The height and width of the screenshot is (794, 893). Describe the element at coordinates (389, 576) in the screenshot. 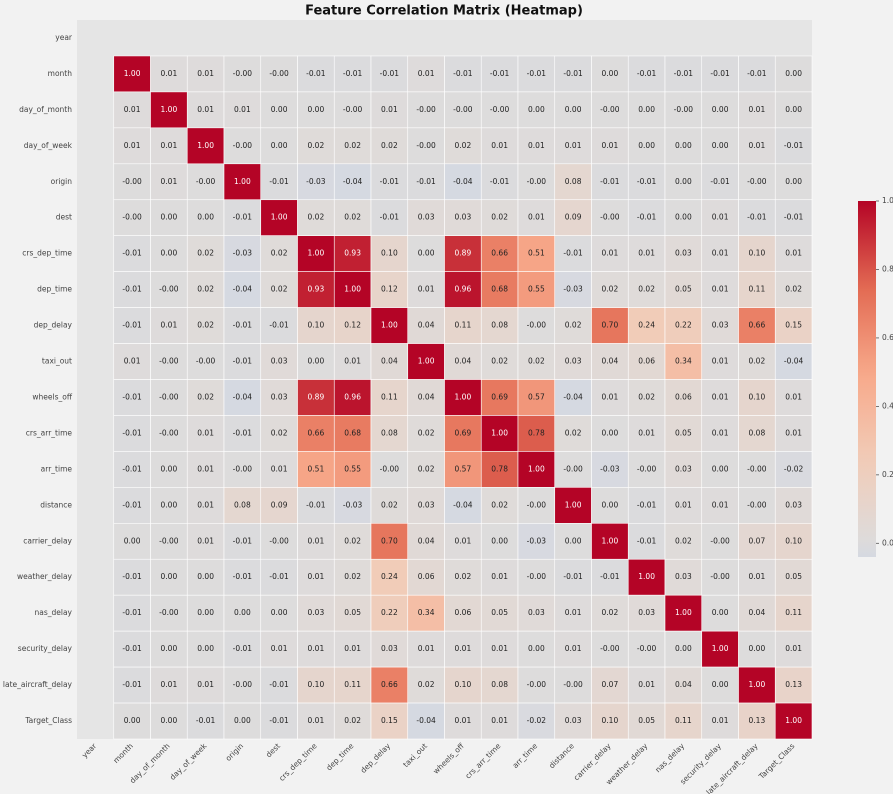

I see `cell-label: 0.24` at that location.